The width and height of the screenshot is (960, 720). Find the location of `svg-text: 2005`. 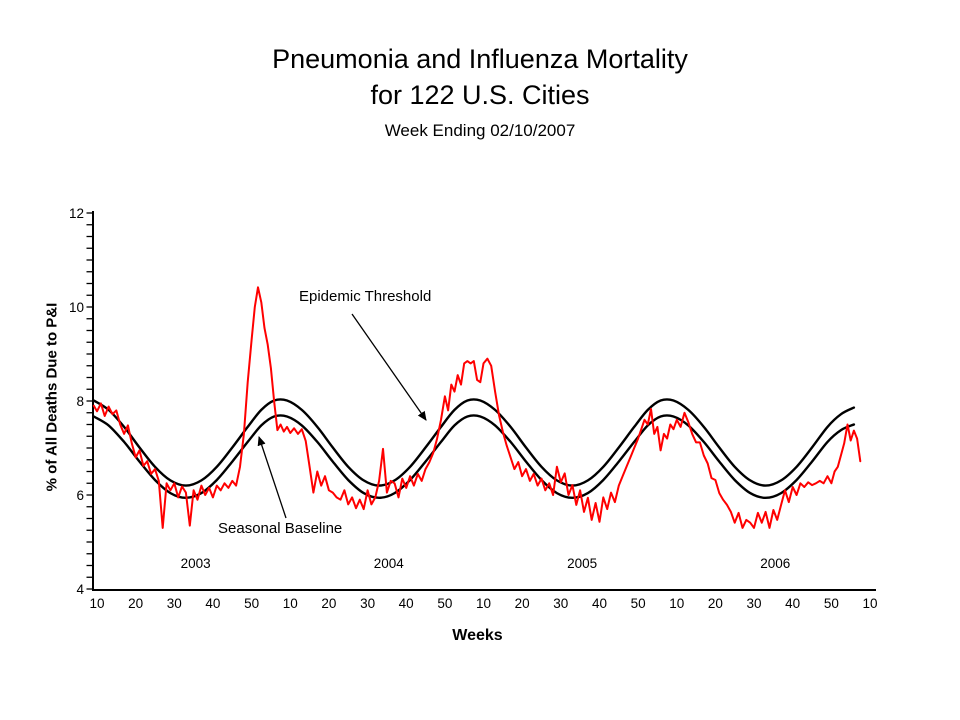

svg-text: 2005 is located at coordinates (582, 563).